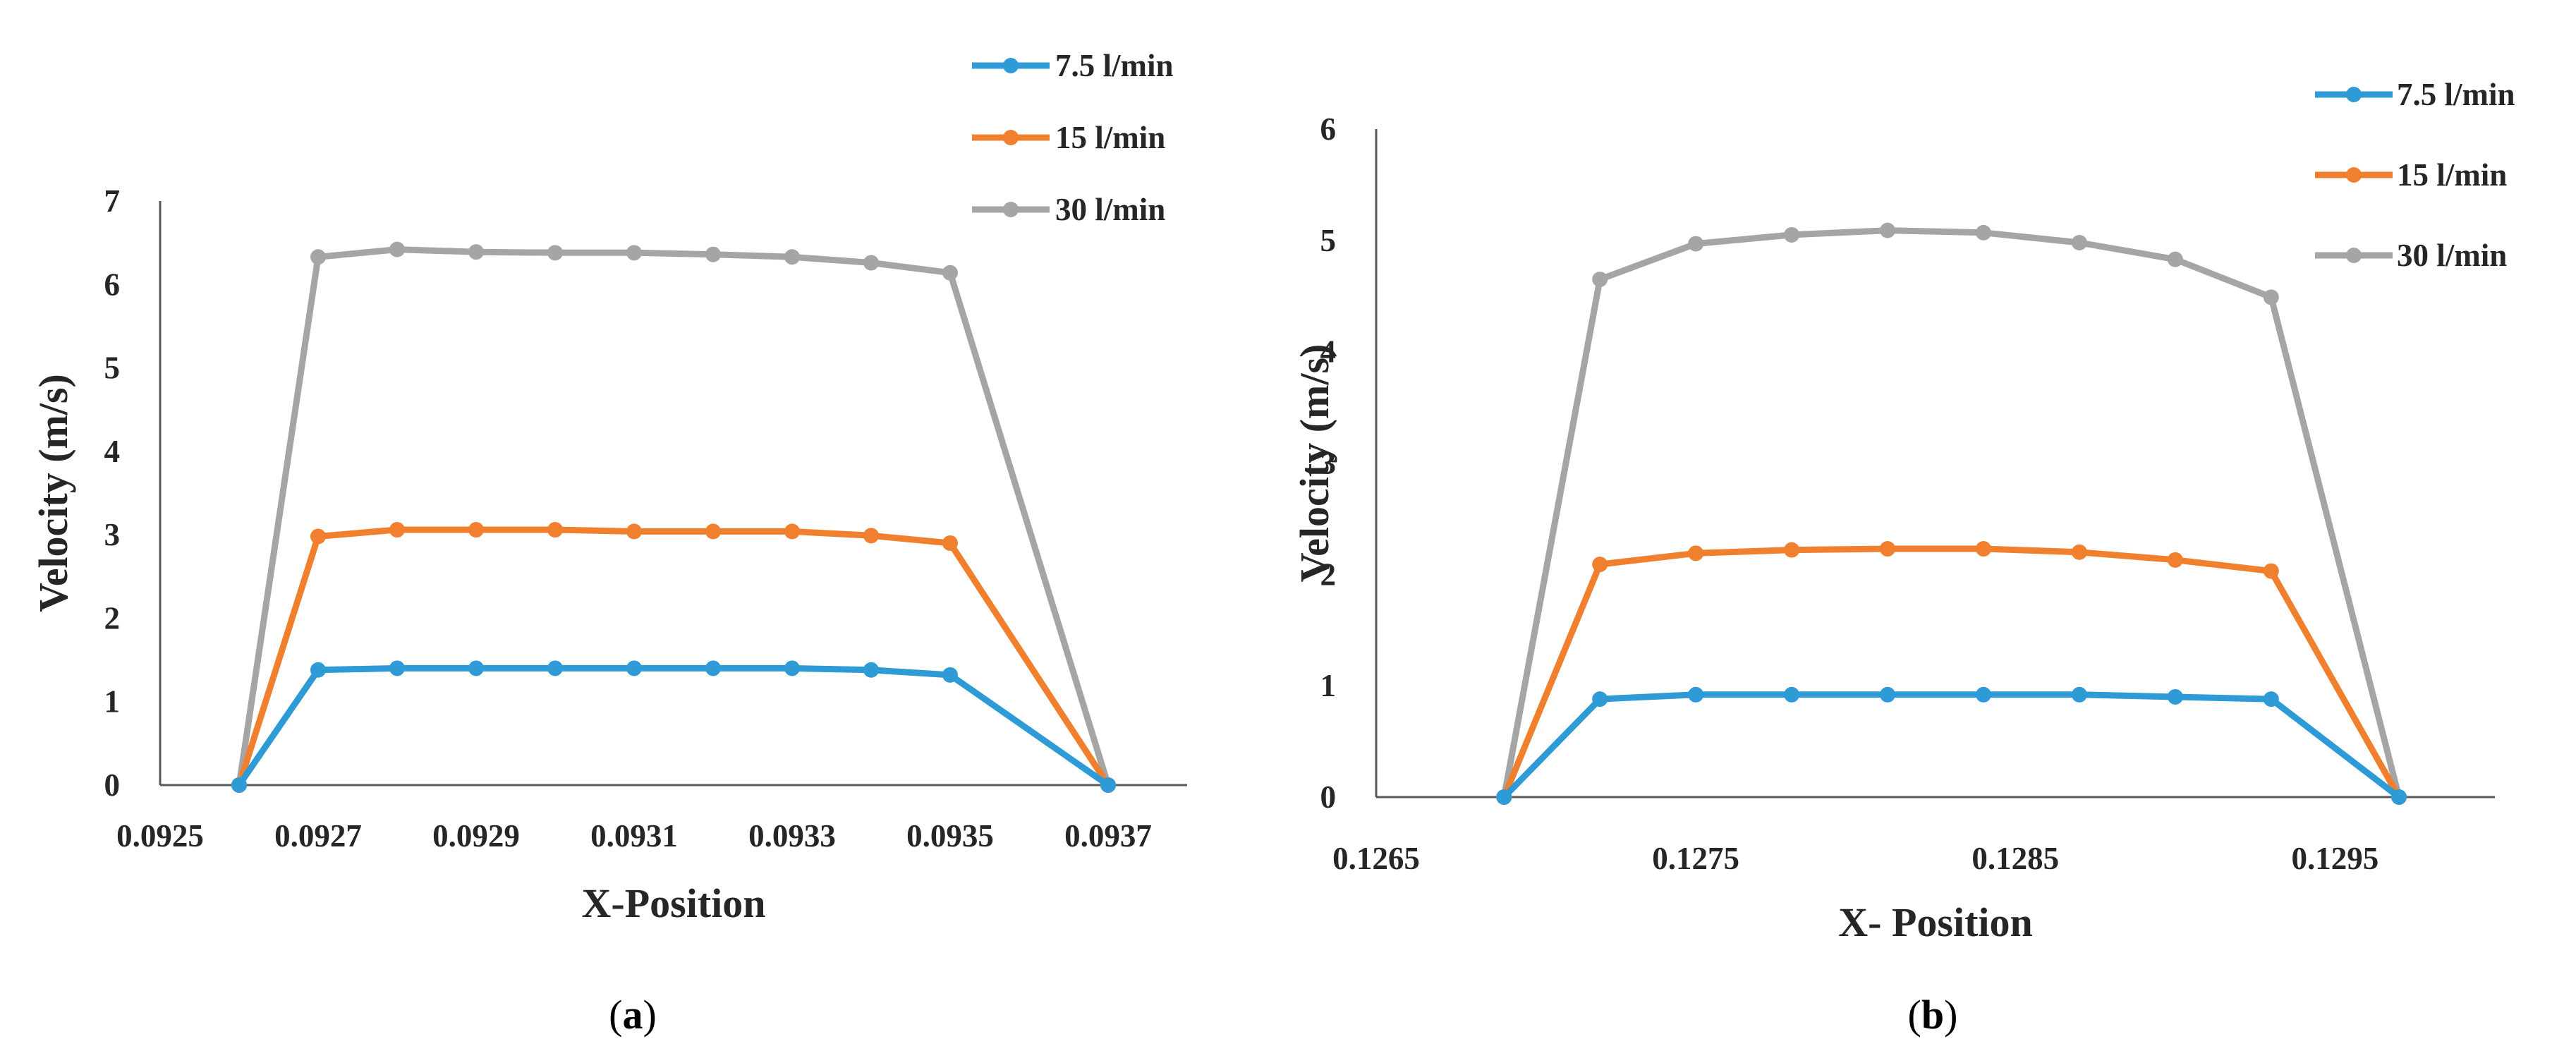  What do you see at coordinates (1328, 685) in the screenshot?
I see `chart1-y-tick-label-1: 1` at bounding box center [1328, 685].